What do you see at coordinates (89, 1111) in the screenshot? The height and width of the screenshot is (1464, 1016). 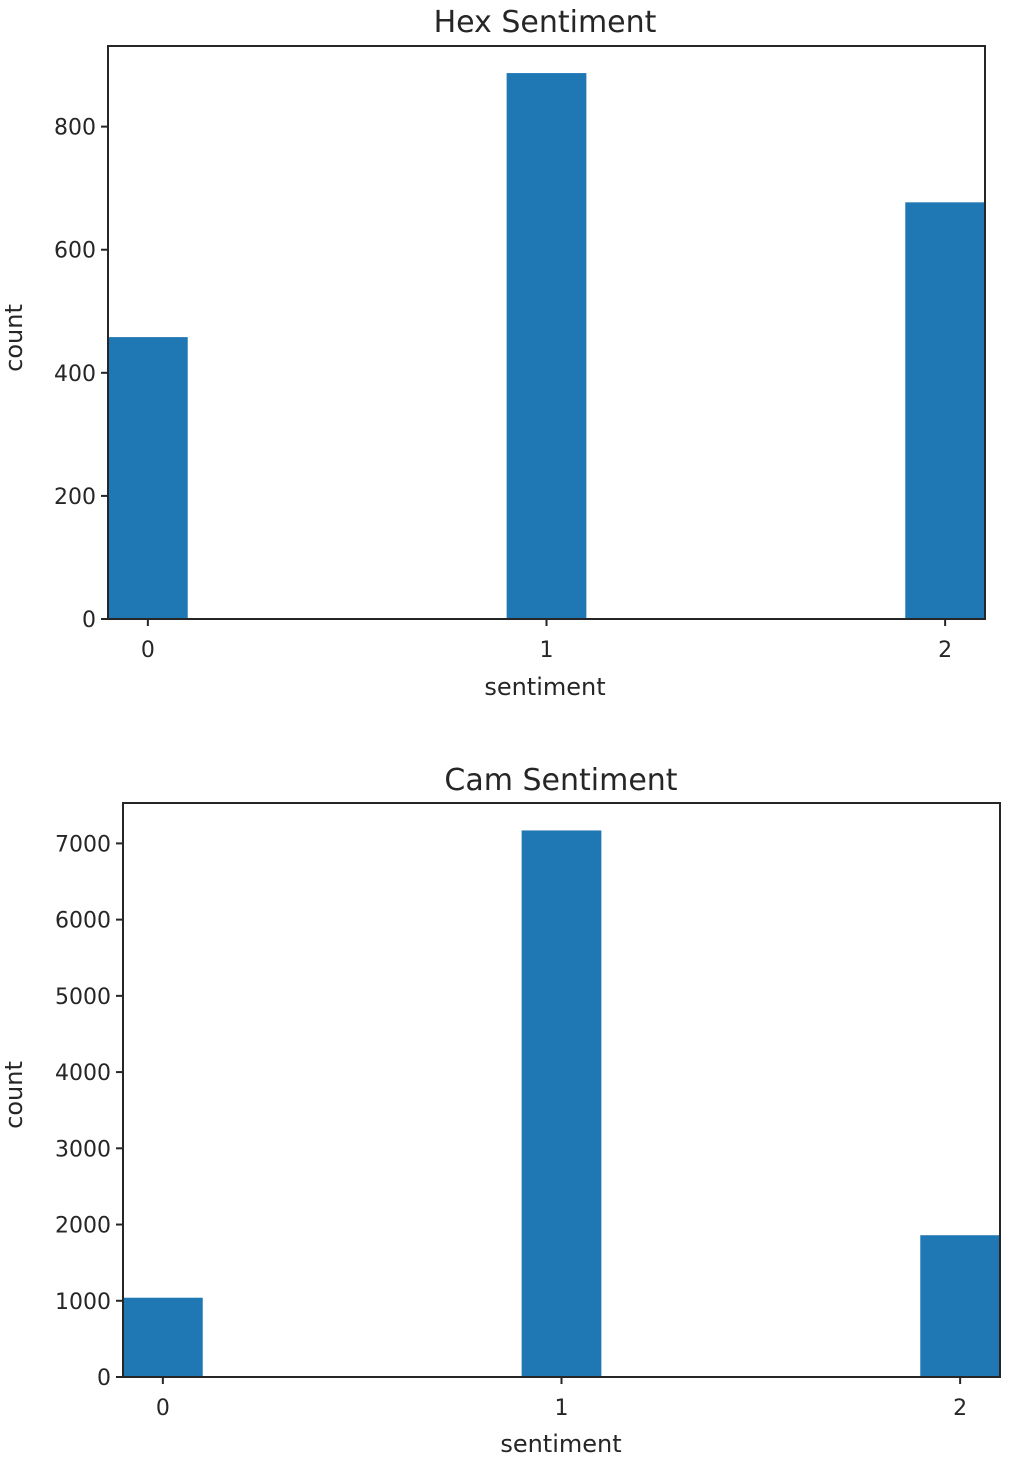 I see `y-axis-ticks: 0 1000 2000 3000 4000 5000 6000 7000` at bounding box center [89, 1111].